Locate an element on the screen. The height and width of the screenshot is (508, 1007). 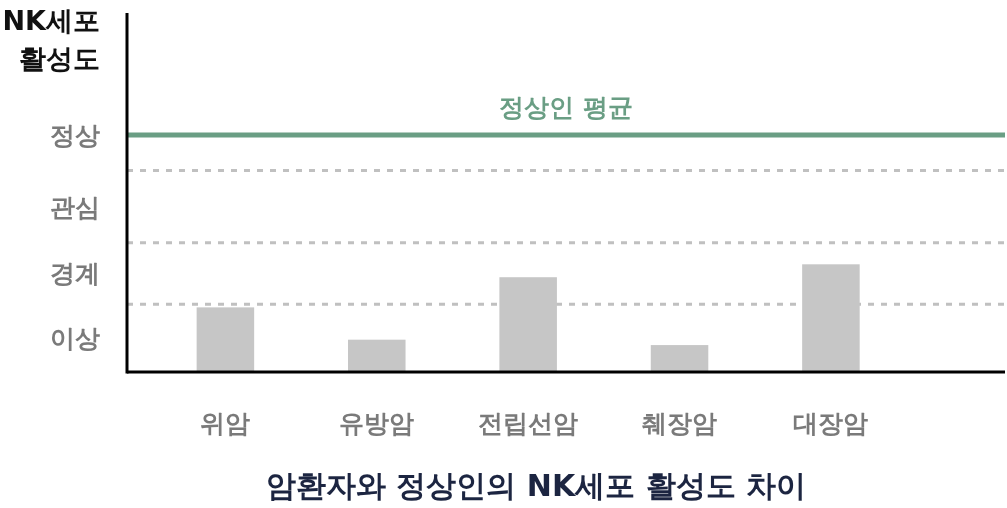
x-tick-label: 대장암 is located at coordinates (831, 423).